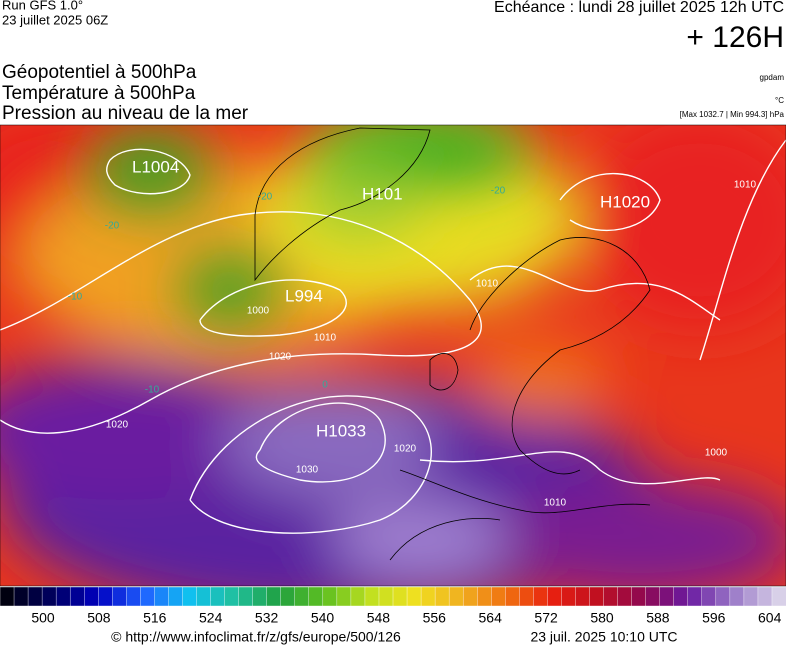 The width and height of the screenshot is (786, 648). I want to click on pressure-center: L994, so click(304, 295).